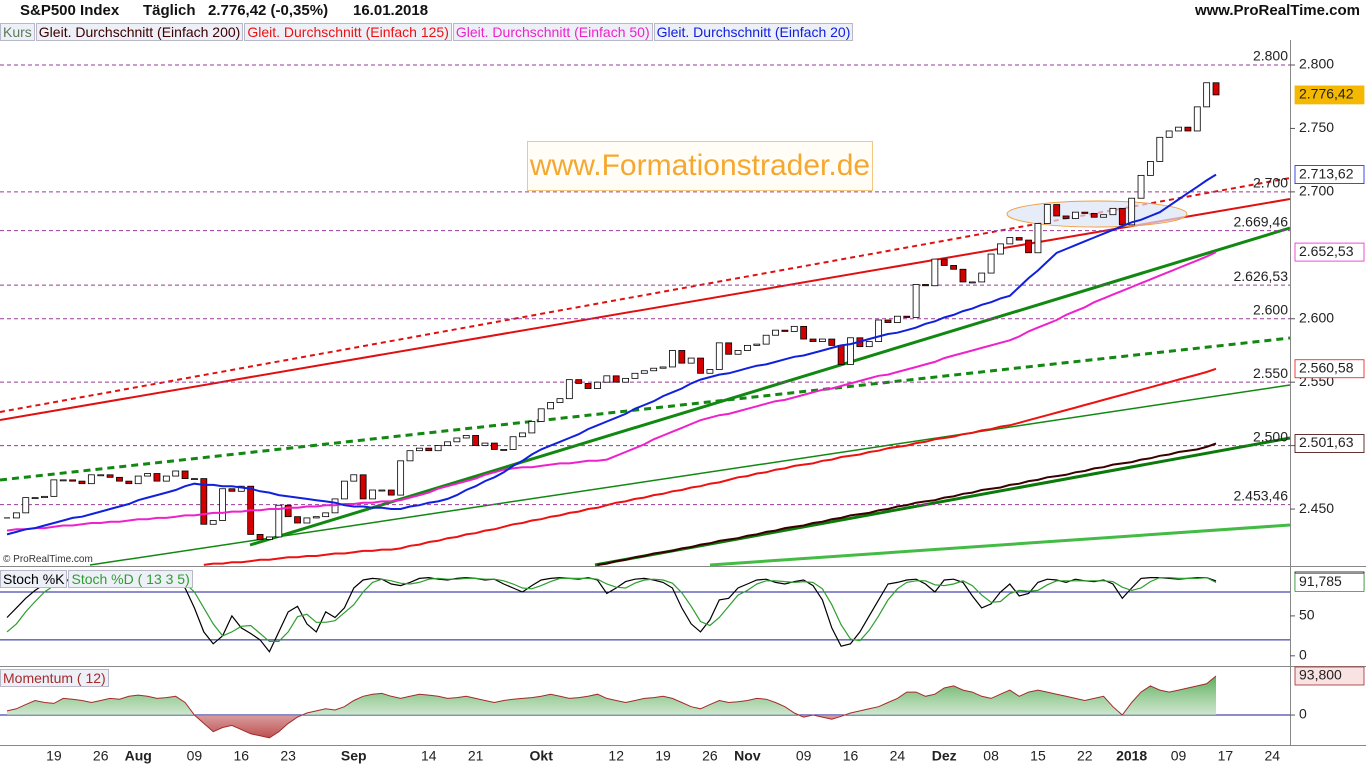  What do you see at coordinates (542, 756) in the screenshot?
I see `x-tick-label: Okt` at bounding box center [542, 756].